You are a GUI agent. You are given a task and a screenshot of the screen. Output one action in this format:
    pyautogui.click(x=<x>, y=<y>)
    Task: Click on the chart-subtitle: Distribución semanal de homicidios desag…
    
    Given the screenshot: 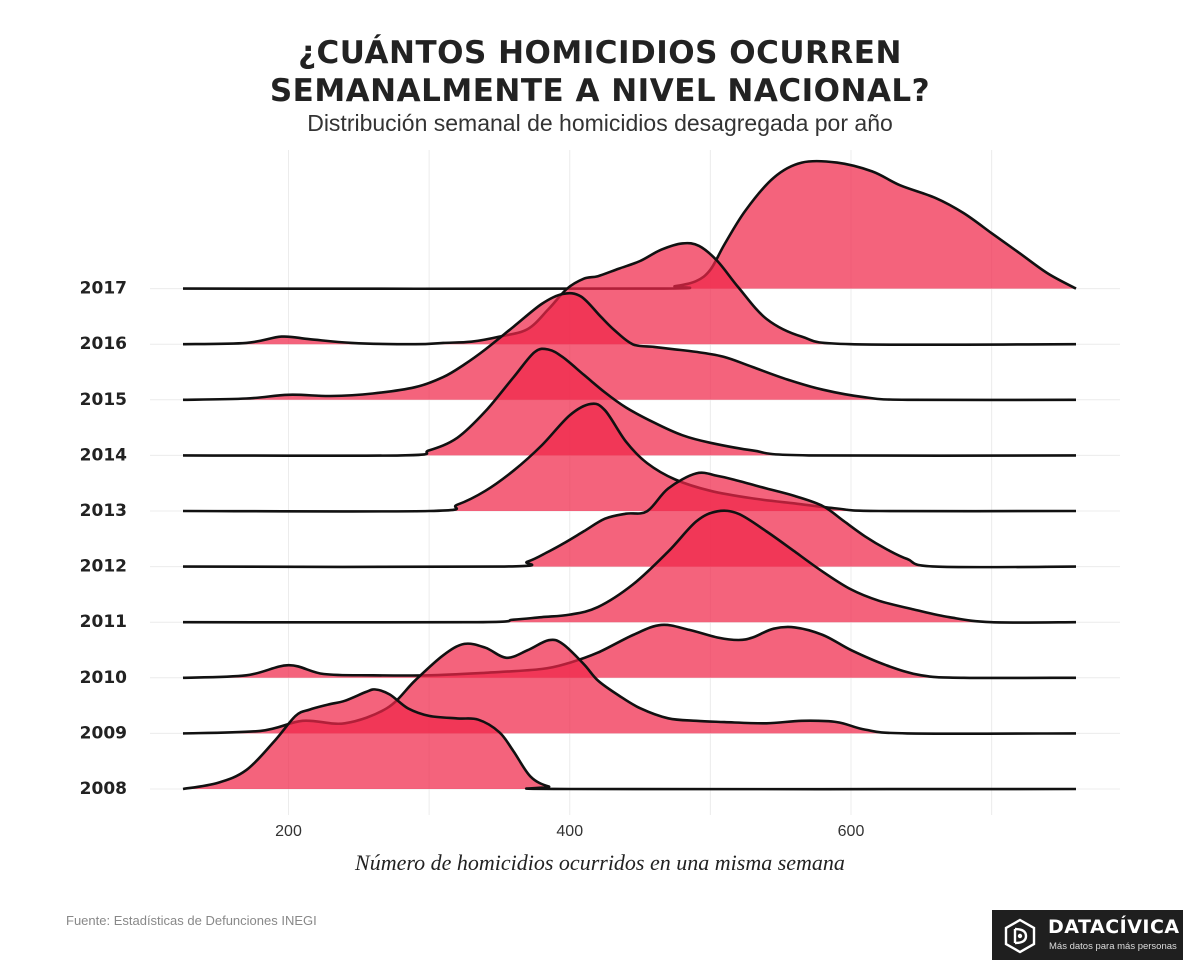 What is the action you would take?
    pyautogui.click(x=600, y=123)
    